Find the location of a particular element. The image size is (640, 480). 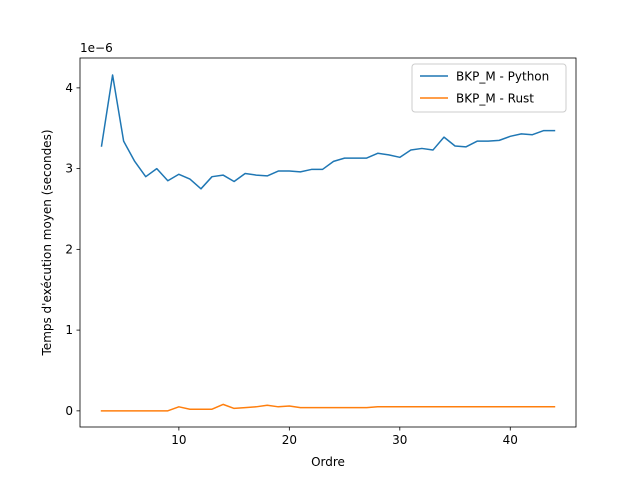

y-tick-label: 2 is located at coordinates (69, 249).